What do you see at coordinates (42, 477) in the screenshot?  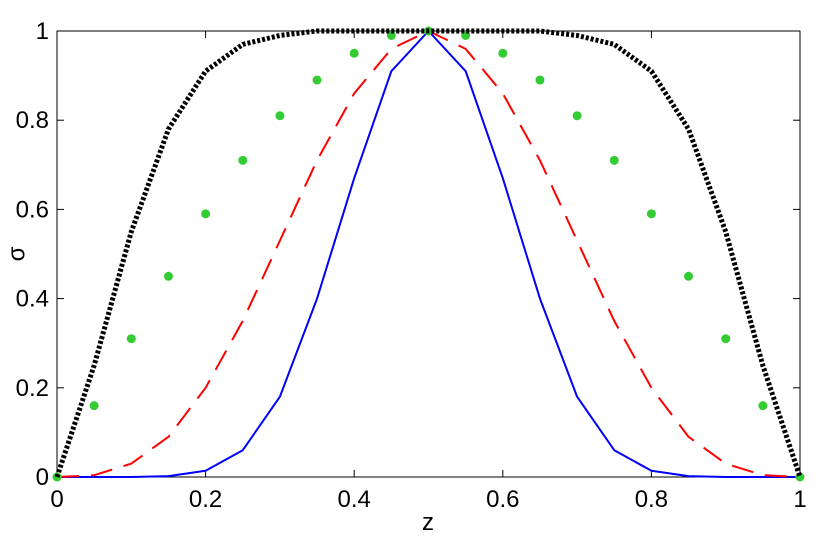 I see `y-tick-label: 0` at bounding box center [42, 477].